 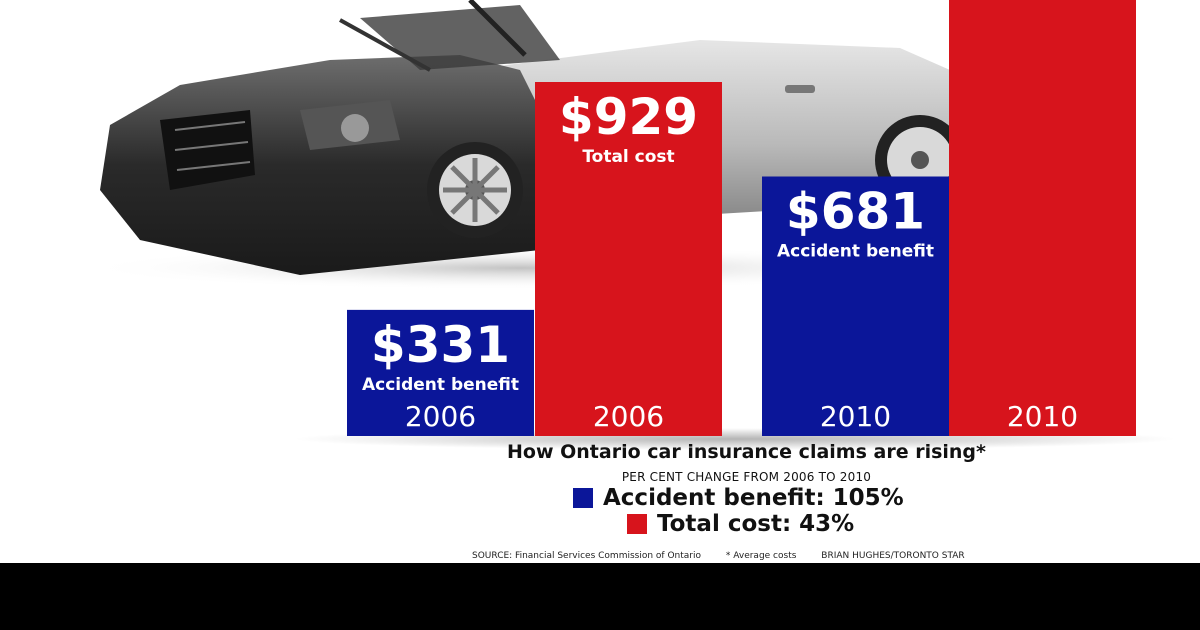 I want to click on legend-swatch-red, so click(x=637, y=524).